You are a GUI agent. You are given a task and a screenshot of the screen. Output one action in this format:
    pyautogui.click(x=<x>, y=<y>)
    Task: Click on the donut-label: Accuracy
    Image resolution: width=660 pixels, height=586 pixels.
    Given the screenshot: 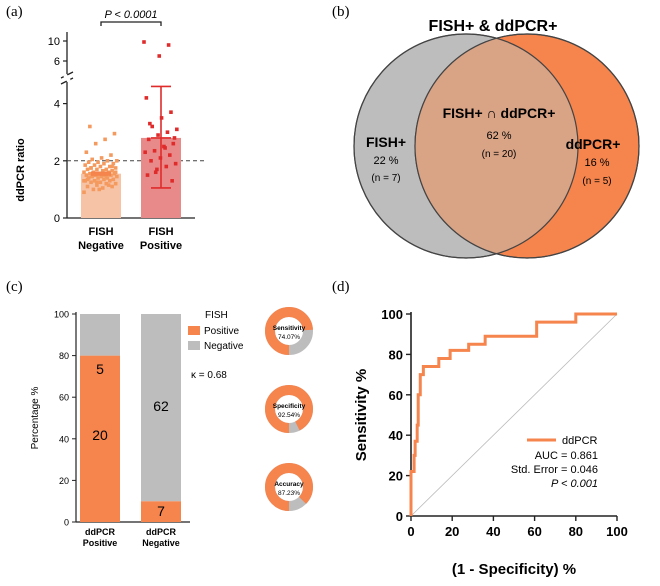 What is the action you would take?
    pyautogui.click(x=289, y=484)
    